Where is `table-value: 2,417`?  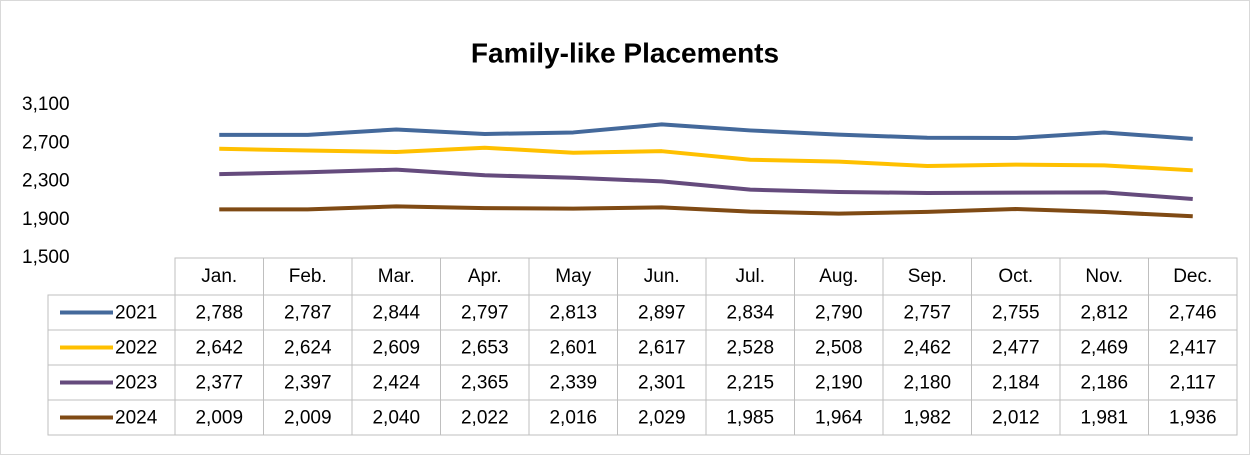
table-value: 2,417 is located at coordinates (1193, 348).